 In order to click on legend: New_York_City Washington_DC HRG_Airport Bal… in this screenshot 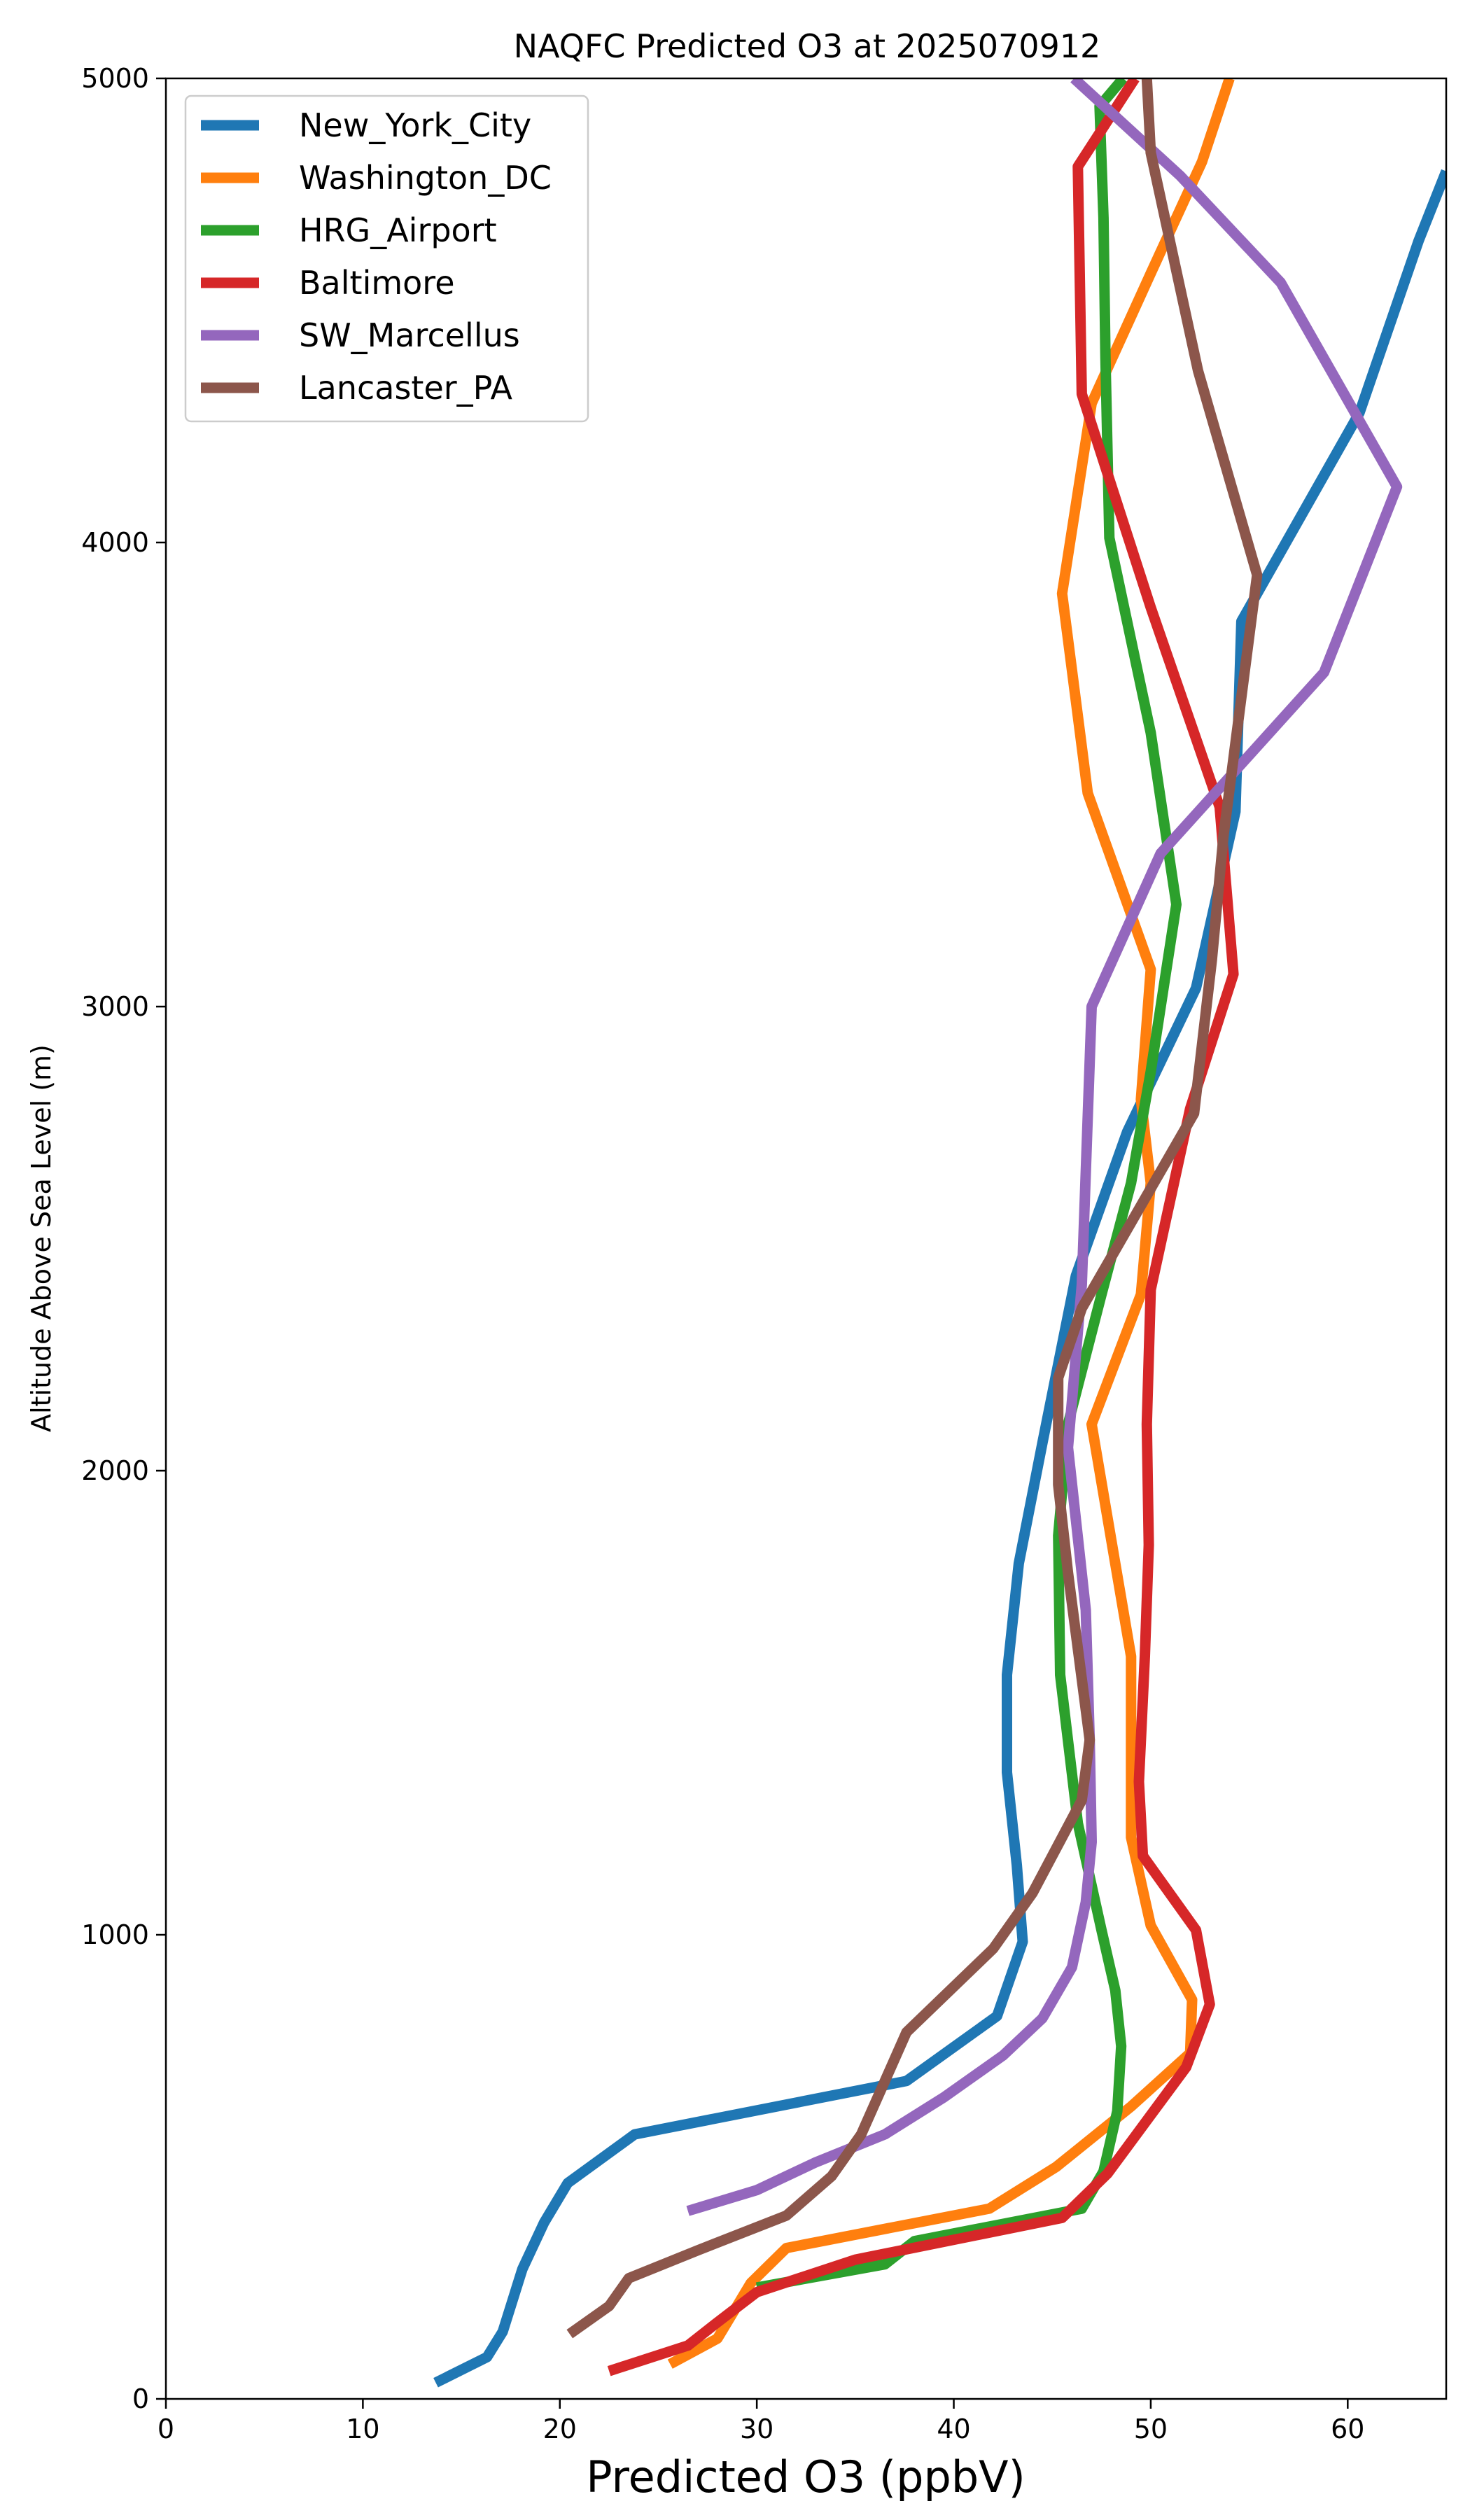, I will do `click(386, 258)`.